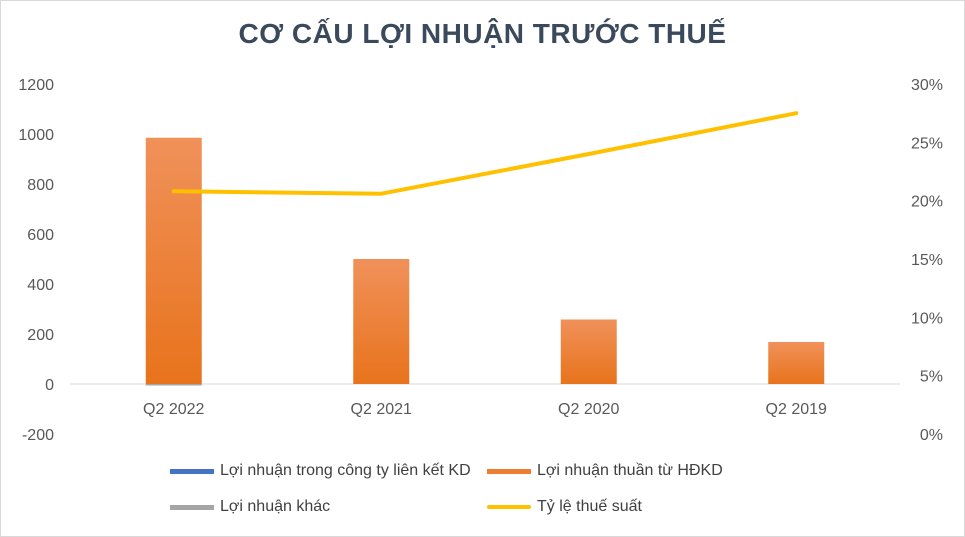 Image resolution: width=965 pixels, height=537 pixels. Describe the element at coordinates (192, 471) in the screenshot. I see `legend-swatch-associates` at that location.